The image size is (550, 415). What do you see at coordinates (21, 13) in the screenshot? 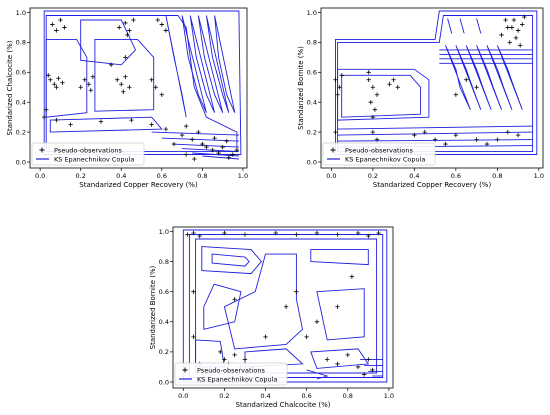
I see `y-tick-label: 1.0` at bounding box center [21, 13].